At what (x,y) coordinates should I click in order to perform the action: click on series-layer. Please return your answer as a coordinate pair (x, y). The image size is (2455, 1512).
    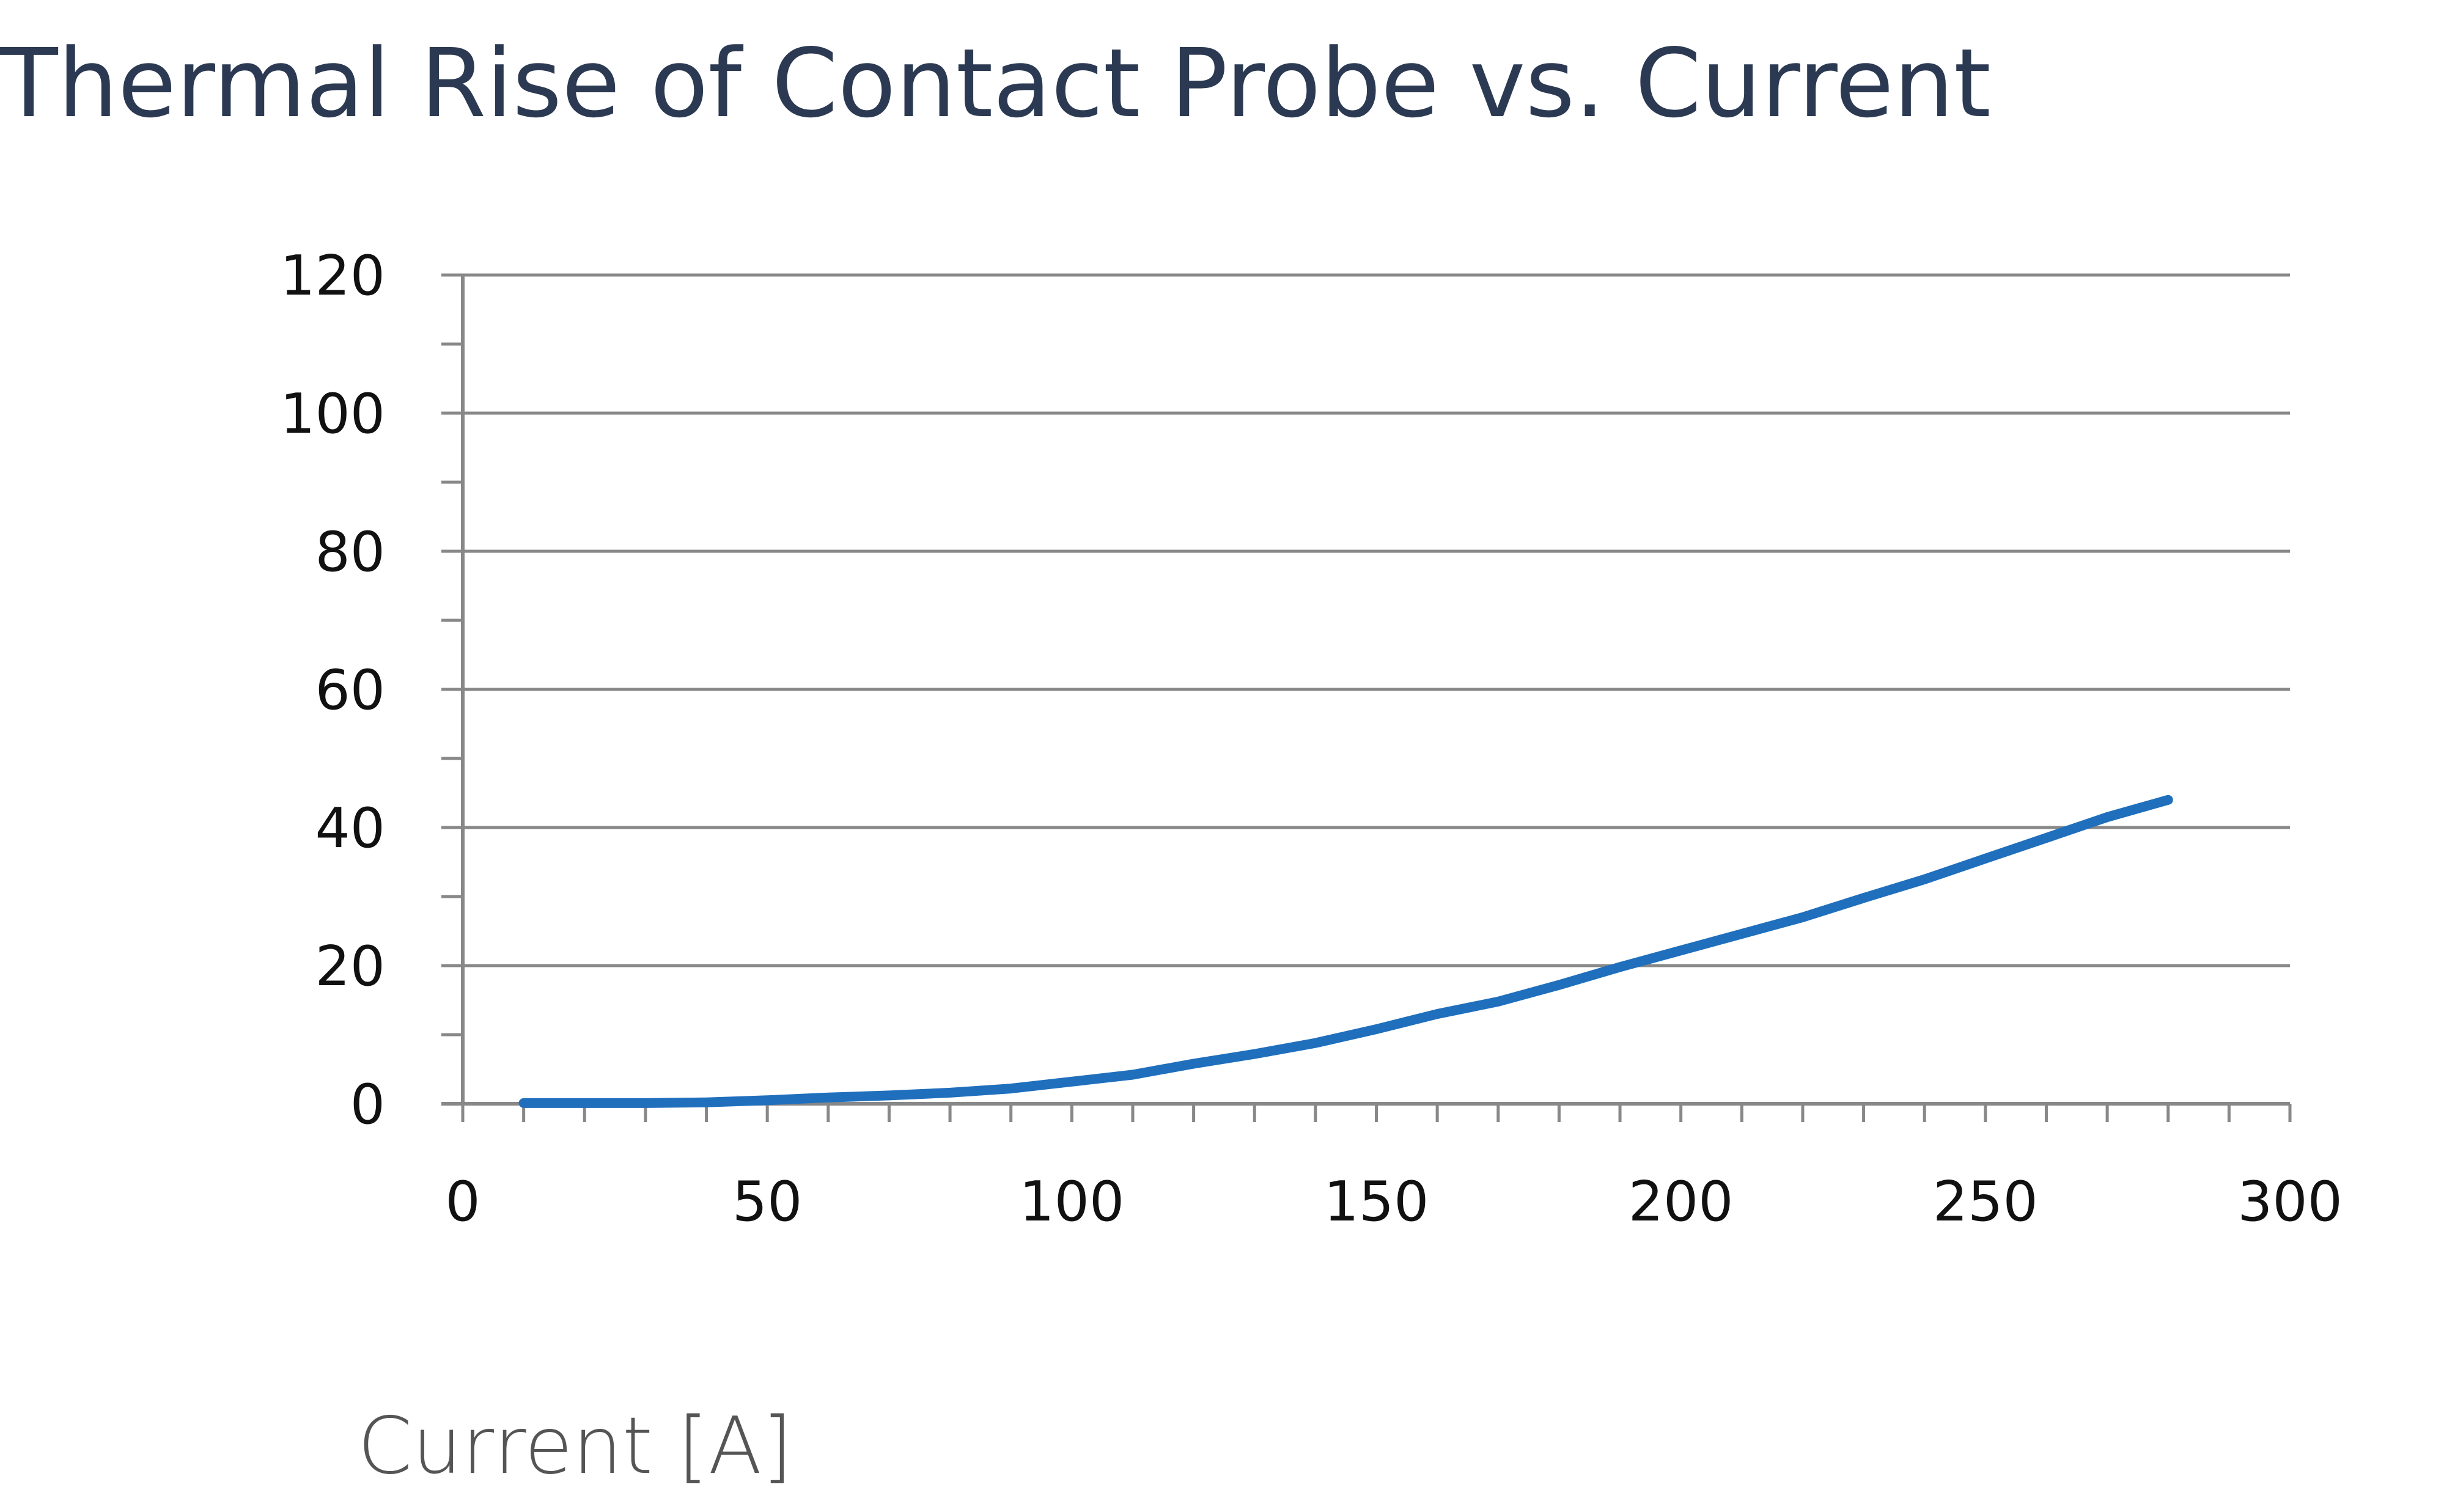
    Looking at the image, I should click on (1345, 951).